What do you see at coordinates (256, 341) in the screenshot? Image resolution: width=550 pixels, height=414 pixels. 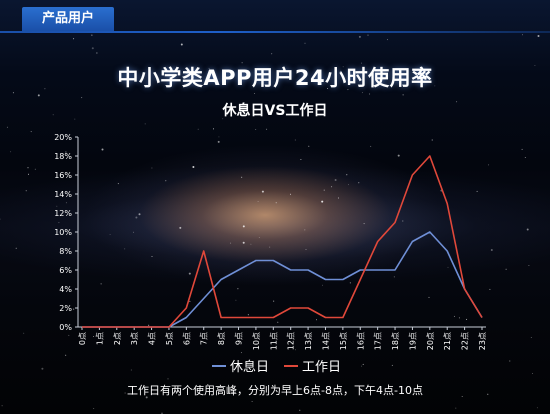 I see `x-tick-label: 10点` at bounding box center [256, 341].